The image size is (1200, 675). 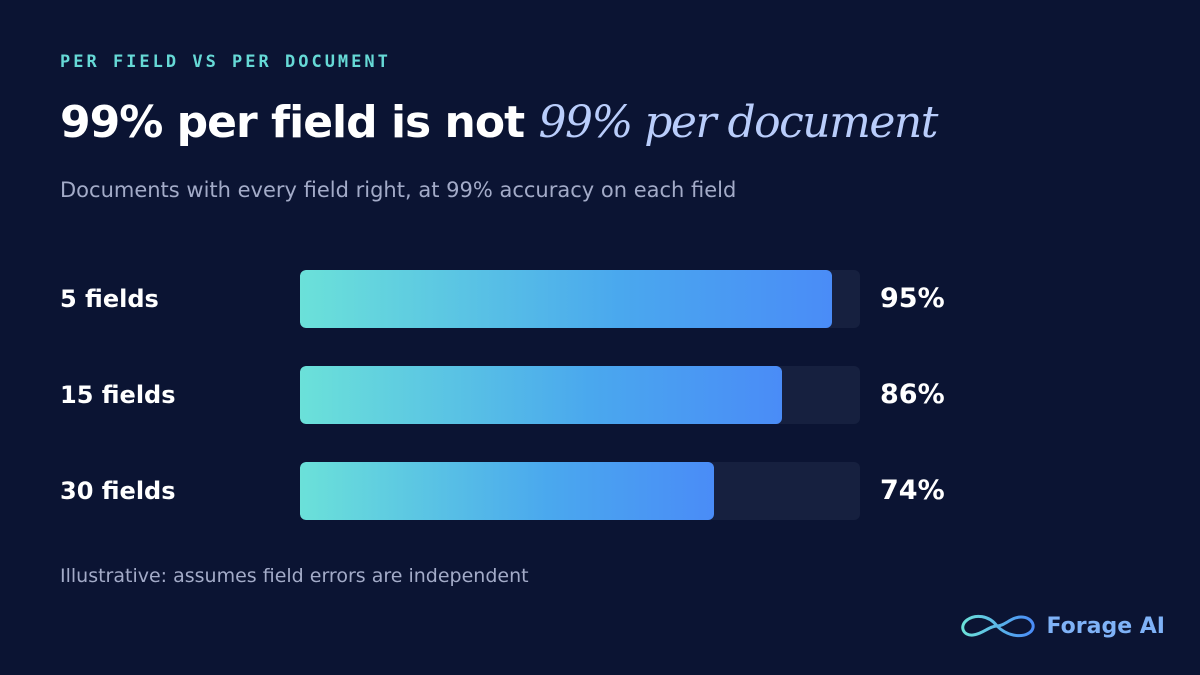 What do you see at coordinates (912, 298) in the screenshot?
I see `bar-value-label: 95%` at bounding box center [912, 298].